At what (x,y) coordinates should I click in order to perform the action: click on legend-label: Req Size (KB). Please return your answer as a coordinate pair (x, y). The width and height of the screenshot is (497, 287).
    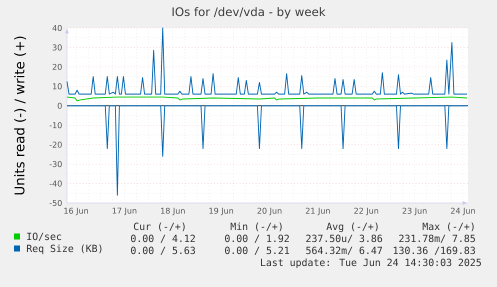
    Looking at the image, I should click on (64, 249).